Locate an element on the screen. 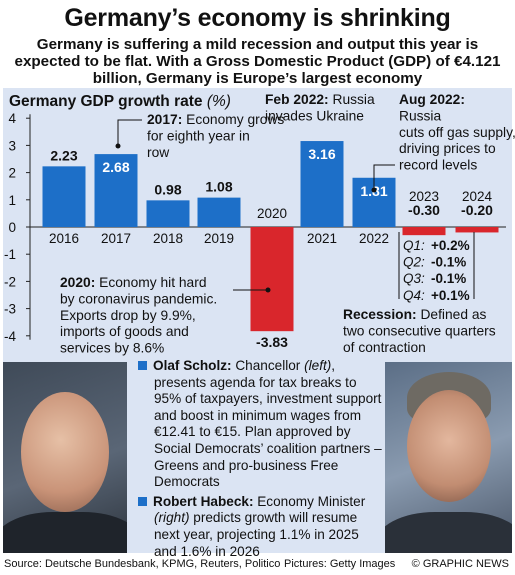 Image resolution: width=515 pixels, height=575 pixels. y-tick-label: -3 is located at coordinates (10, 309).